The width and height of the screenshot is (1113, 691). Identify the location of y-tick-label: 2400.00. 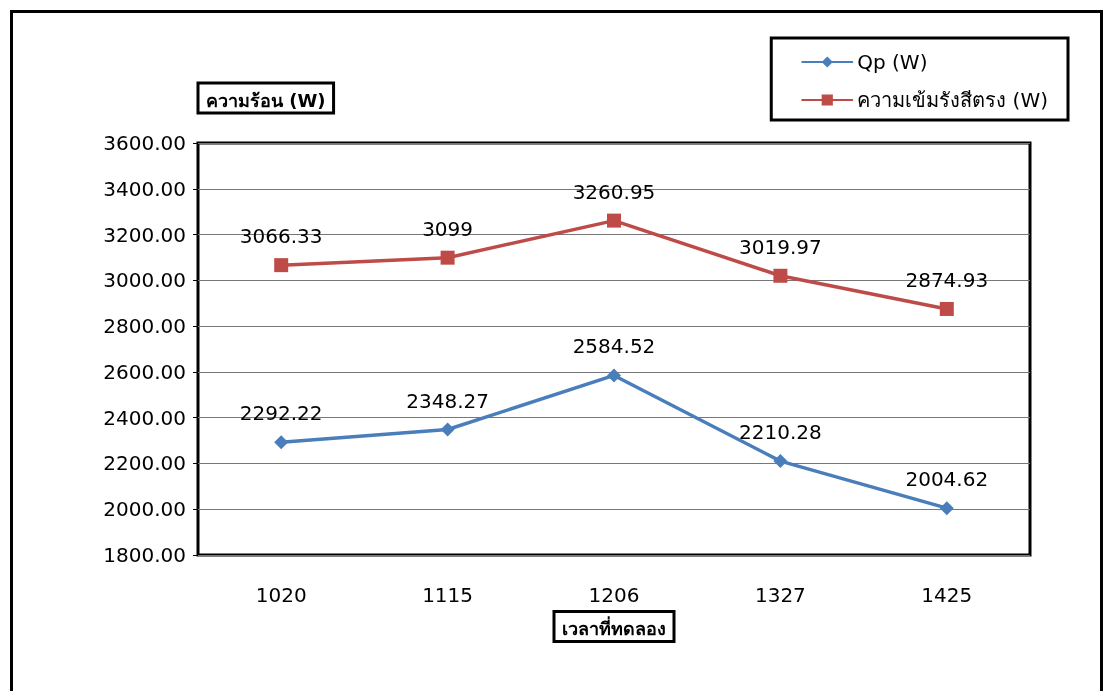
(144, 417).